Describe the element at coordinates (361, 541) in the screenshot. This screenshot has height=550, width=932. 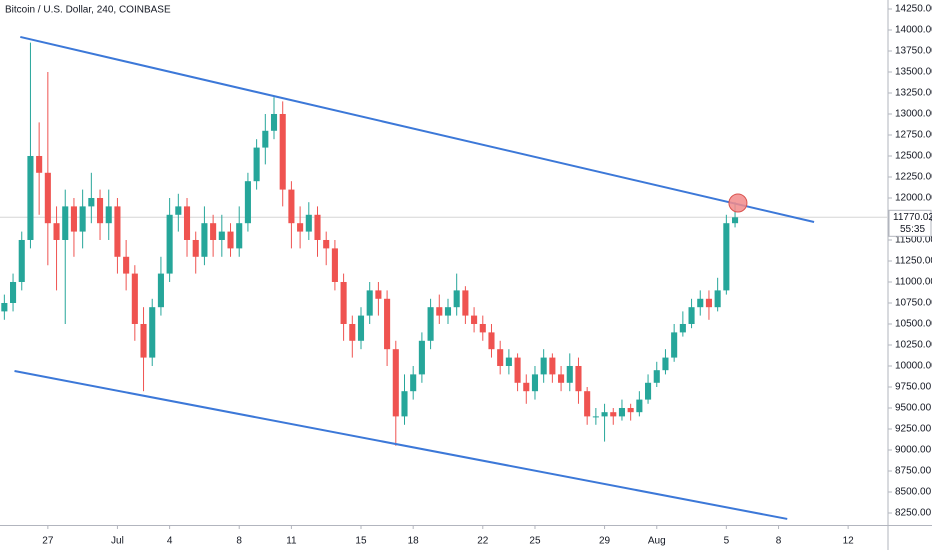
I see `x-tick-label: 15` at that location.